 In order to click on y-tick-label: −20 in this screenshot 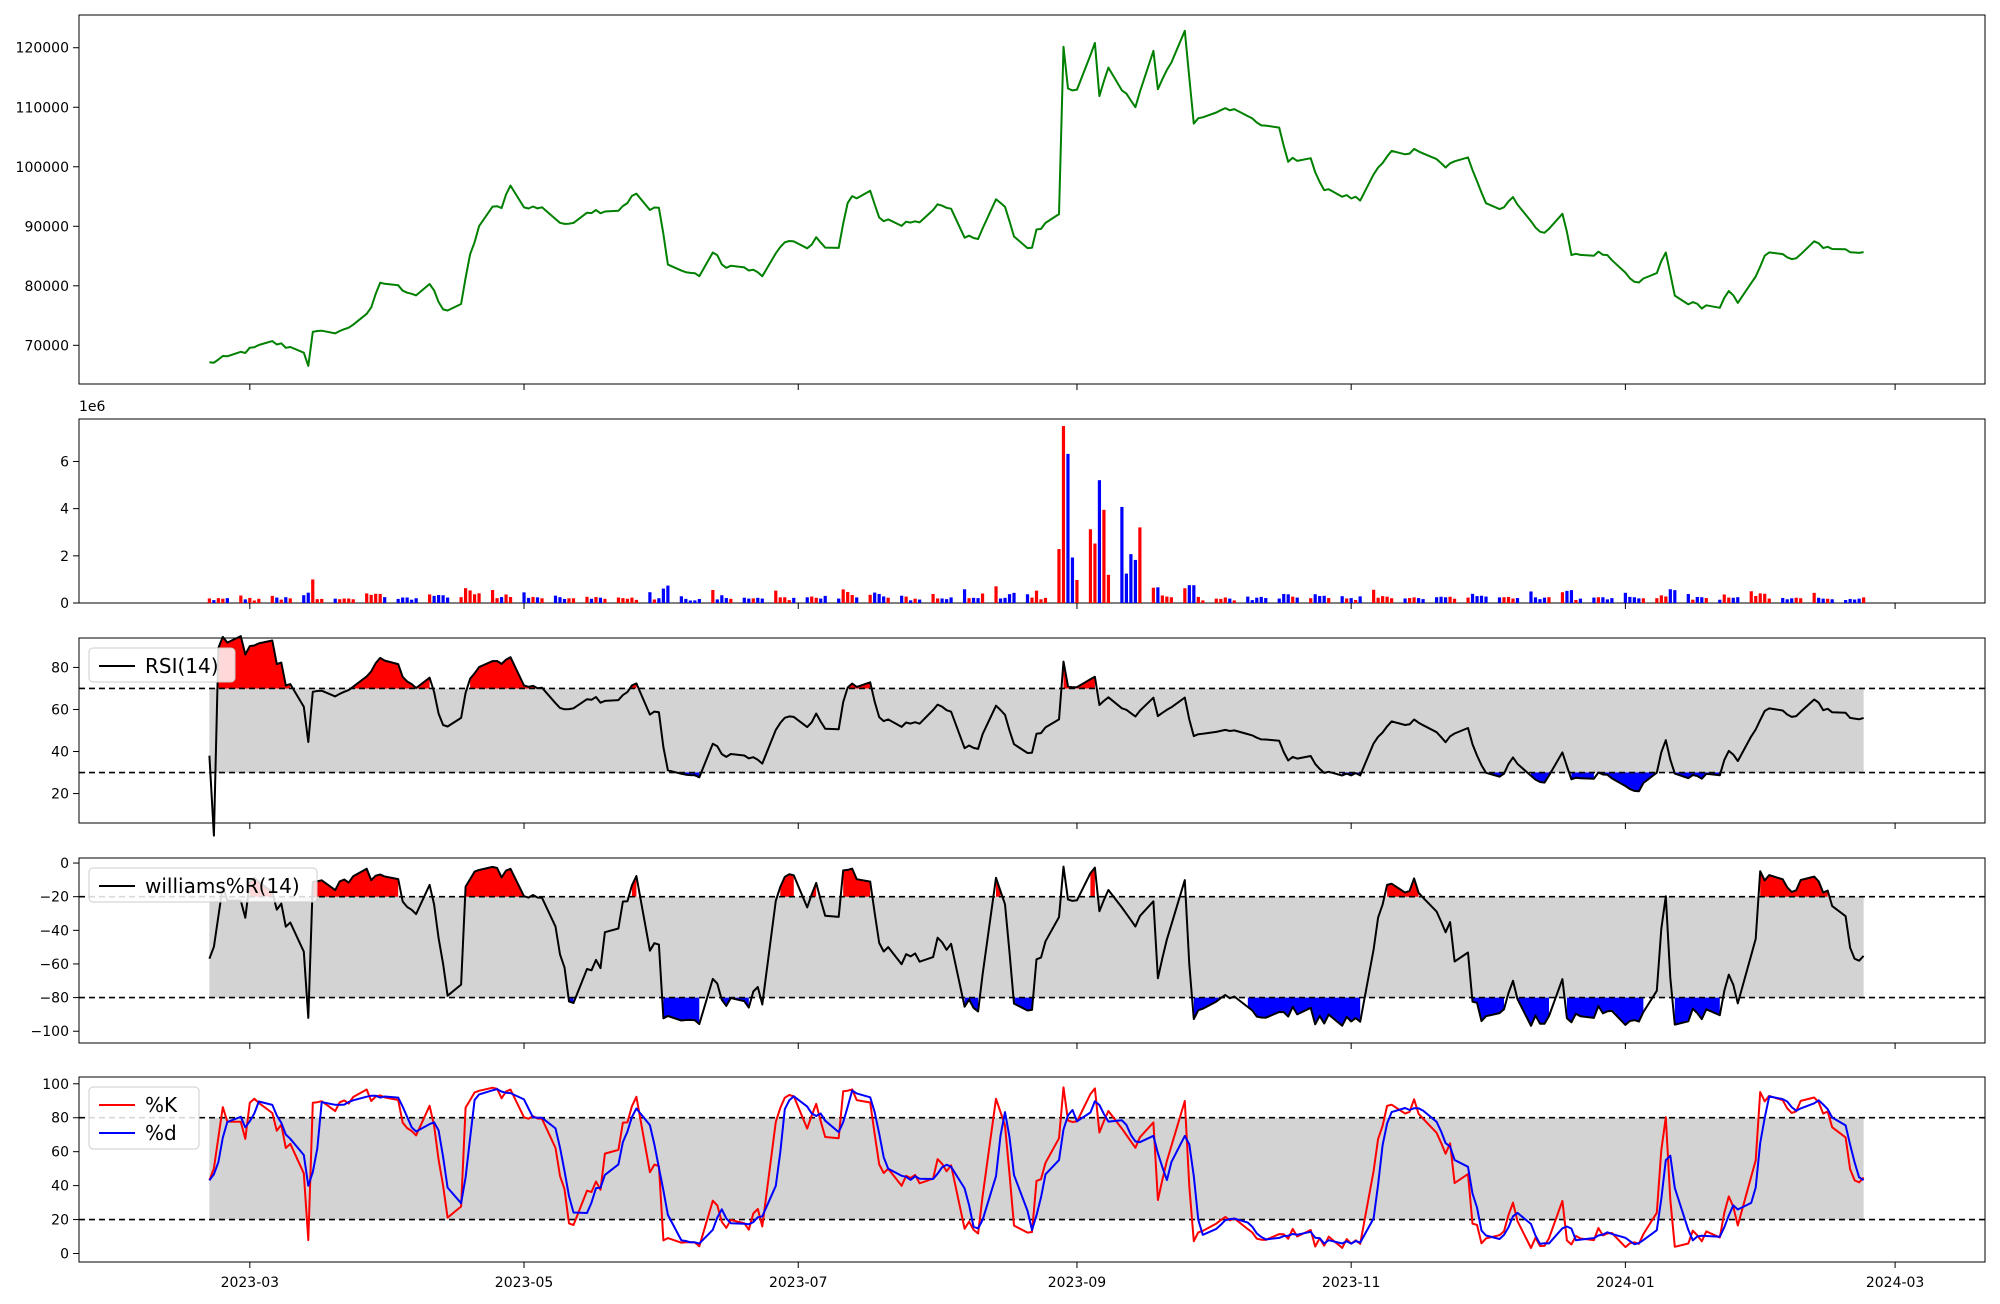, I will do `click(54, 898)`.